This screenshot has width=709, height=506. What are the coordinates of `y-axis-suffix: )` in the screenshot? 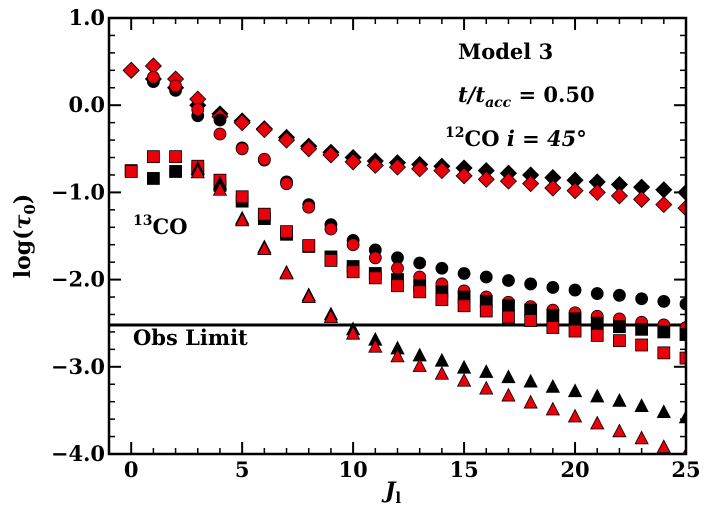 It's located at (23, 199).